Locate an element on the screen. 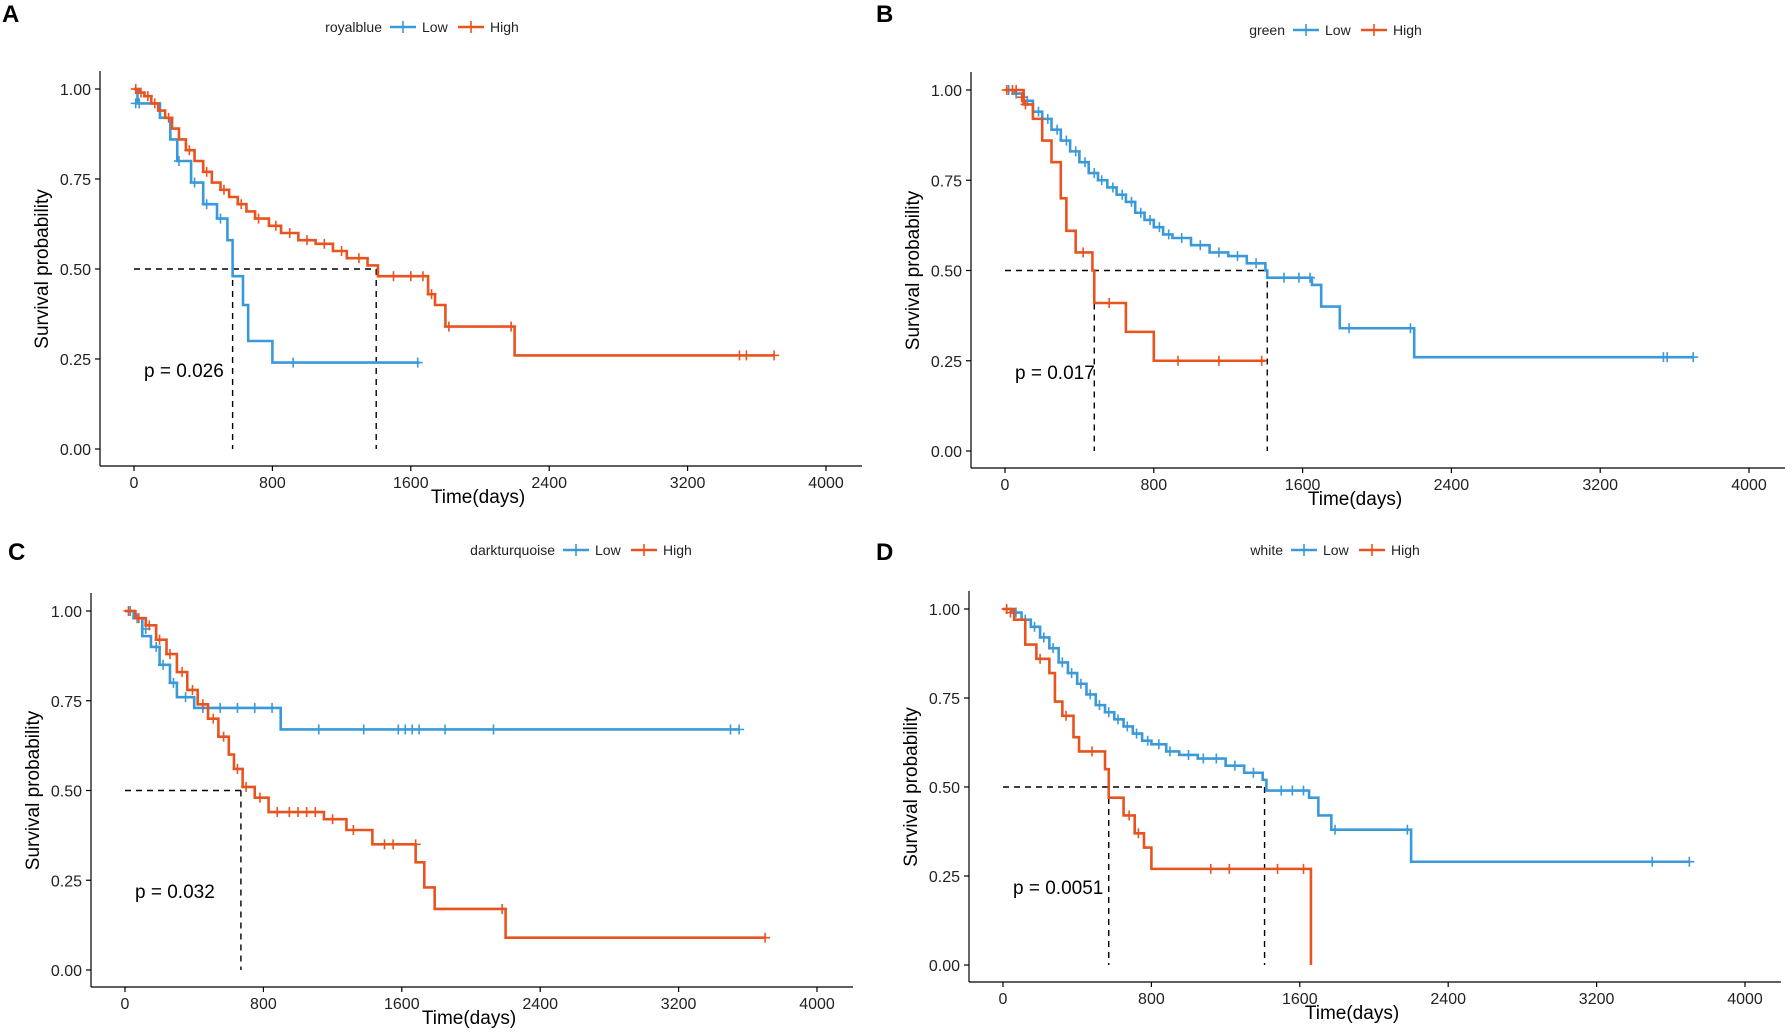  legend-title: royalblue is located at coordinates (353, 27).